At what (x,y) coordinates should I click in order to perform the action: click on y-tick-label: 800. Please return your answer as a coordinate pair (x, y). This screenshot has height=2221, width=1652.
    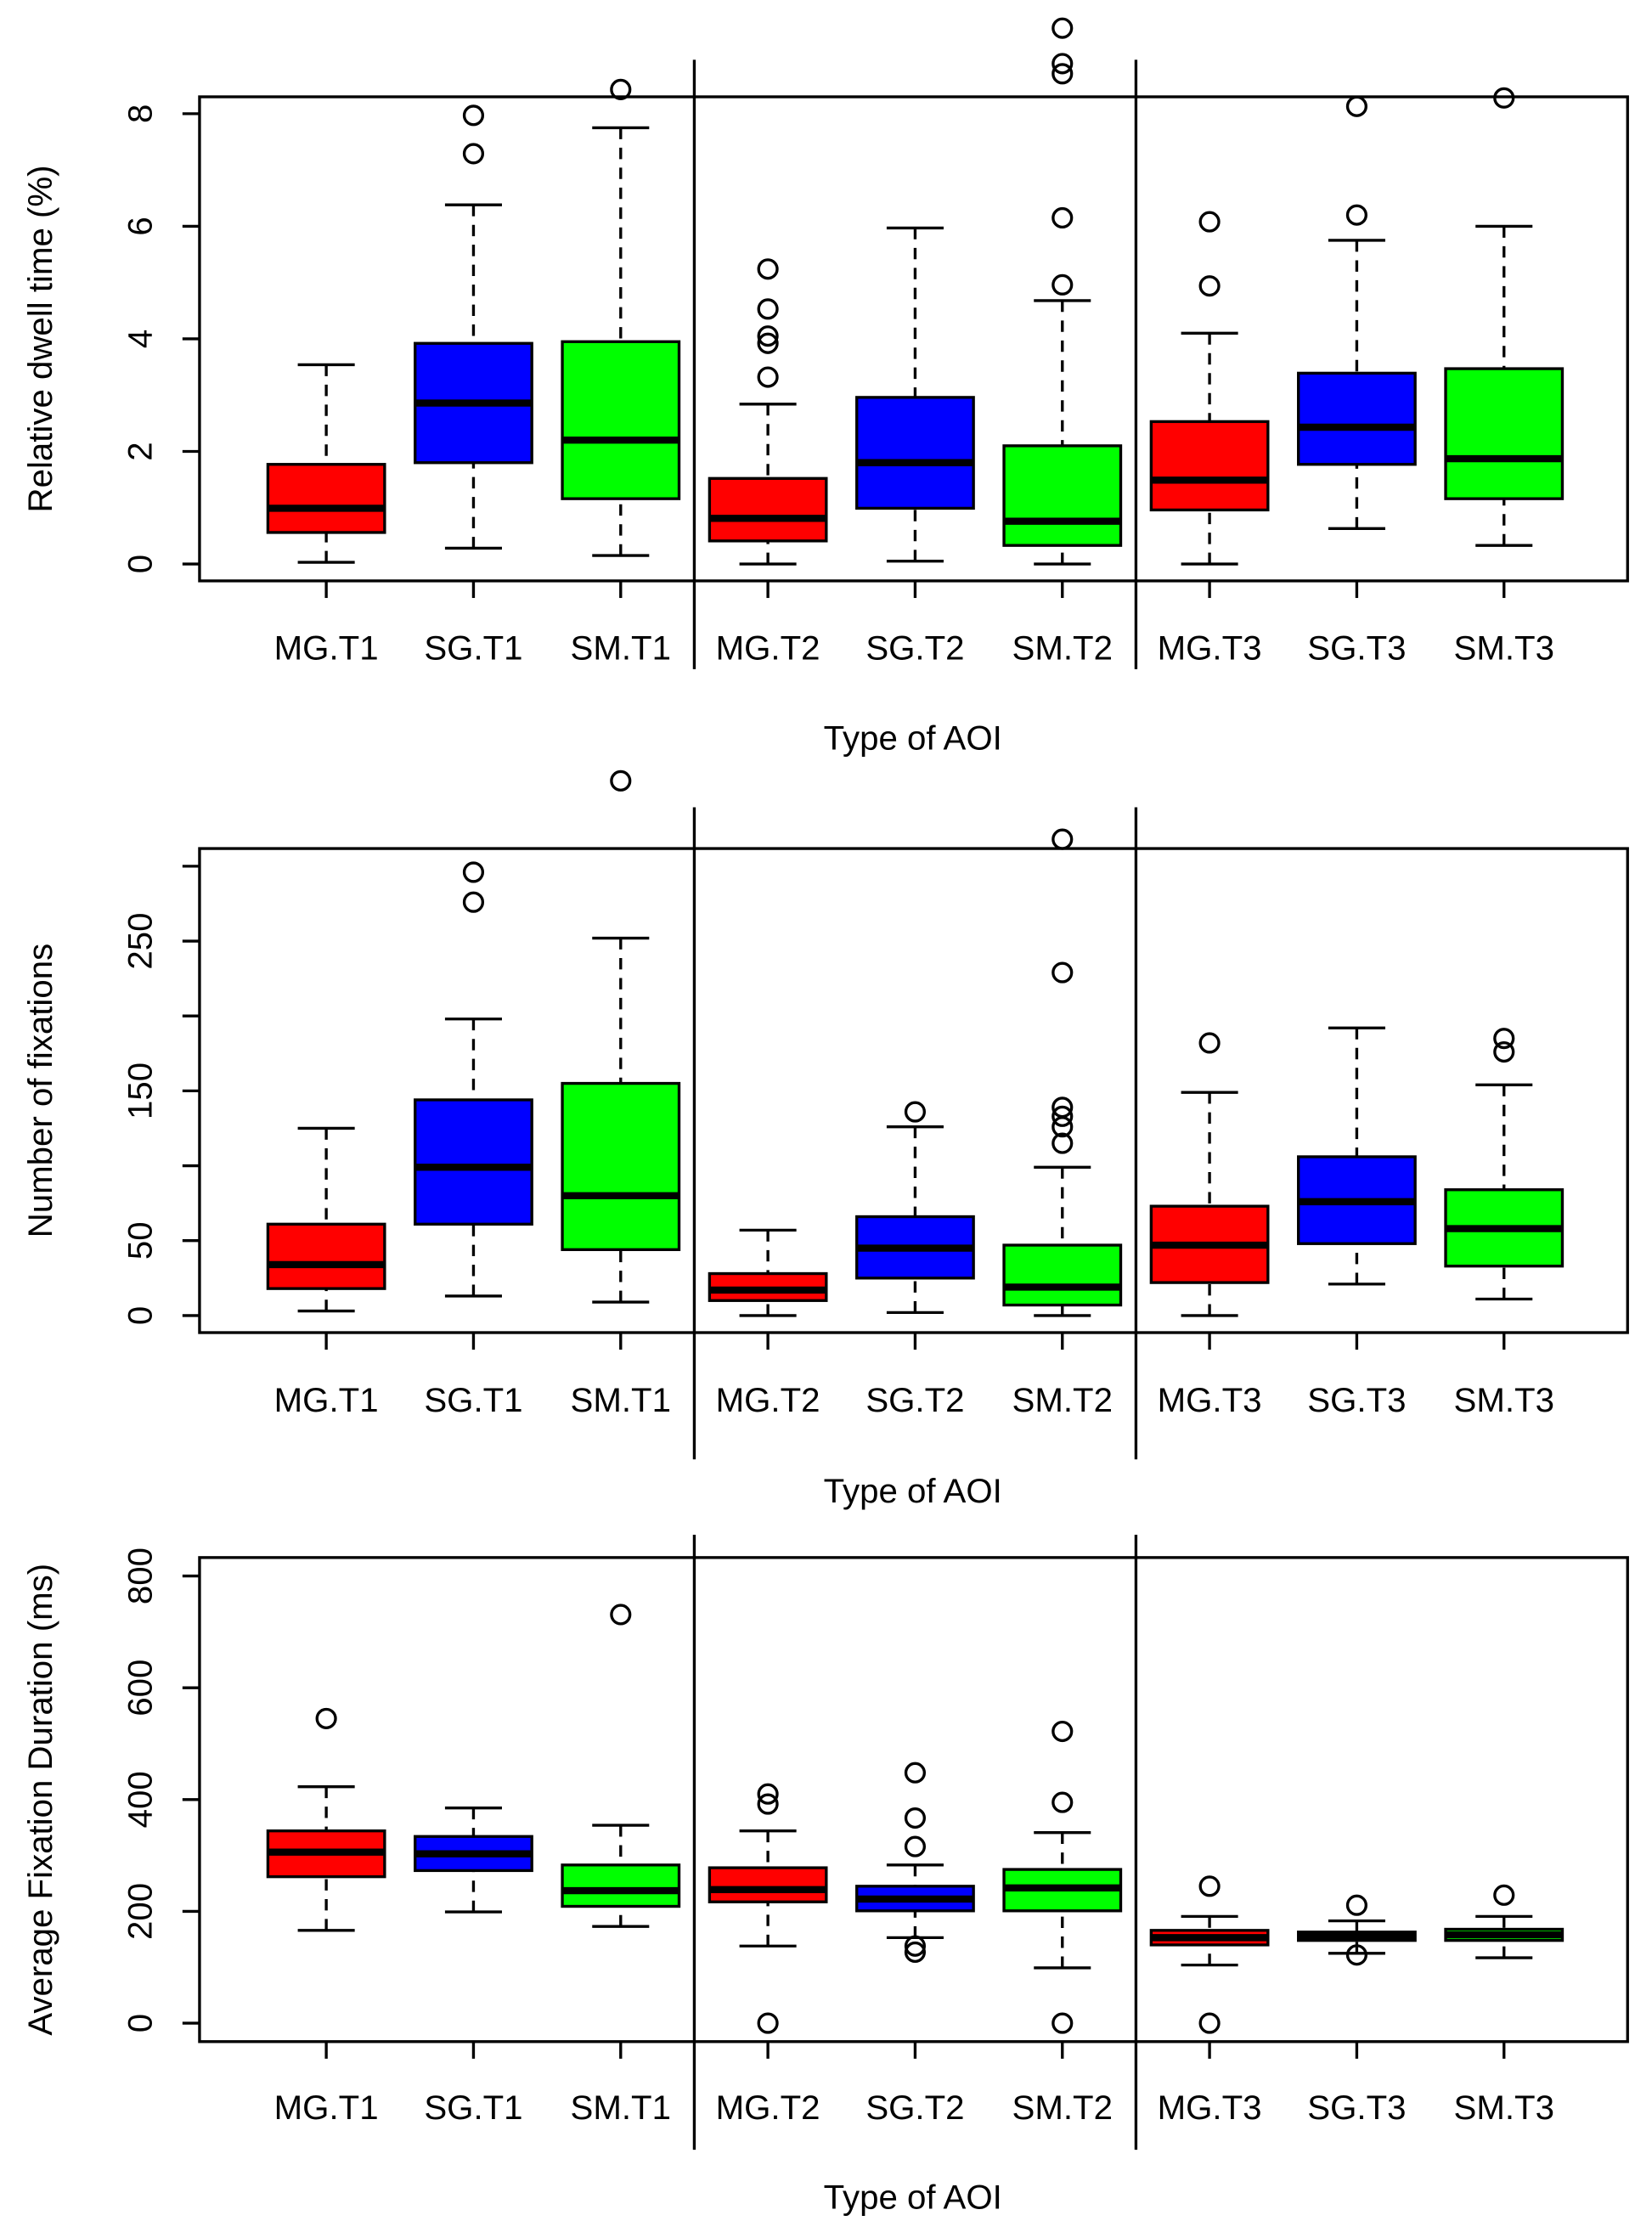
    Looking at the image, I should click on (140, 1575).